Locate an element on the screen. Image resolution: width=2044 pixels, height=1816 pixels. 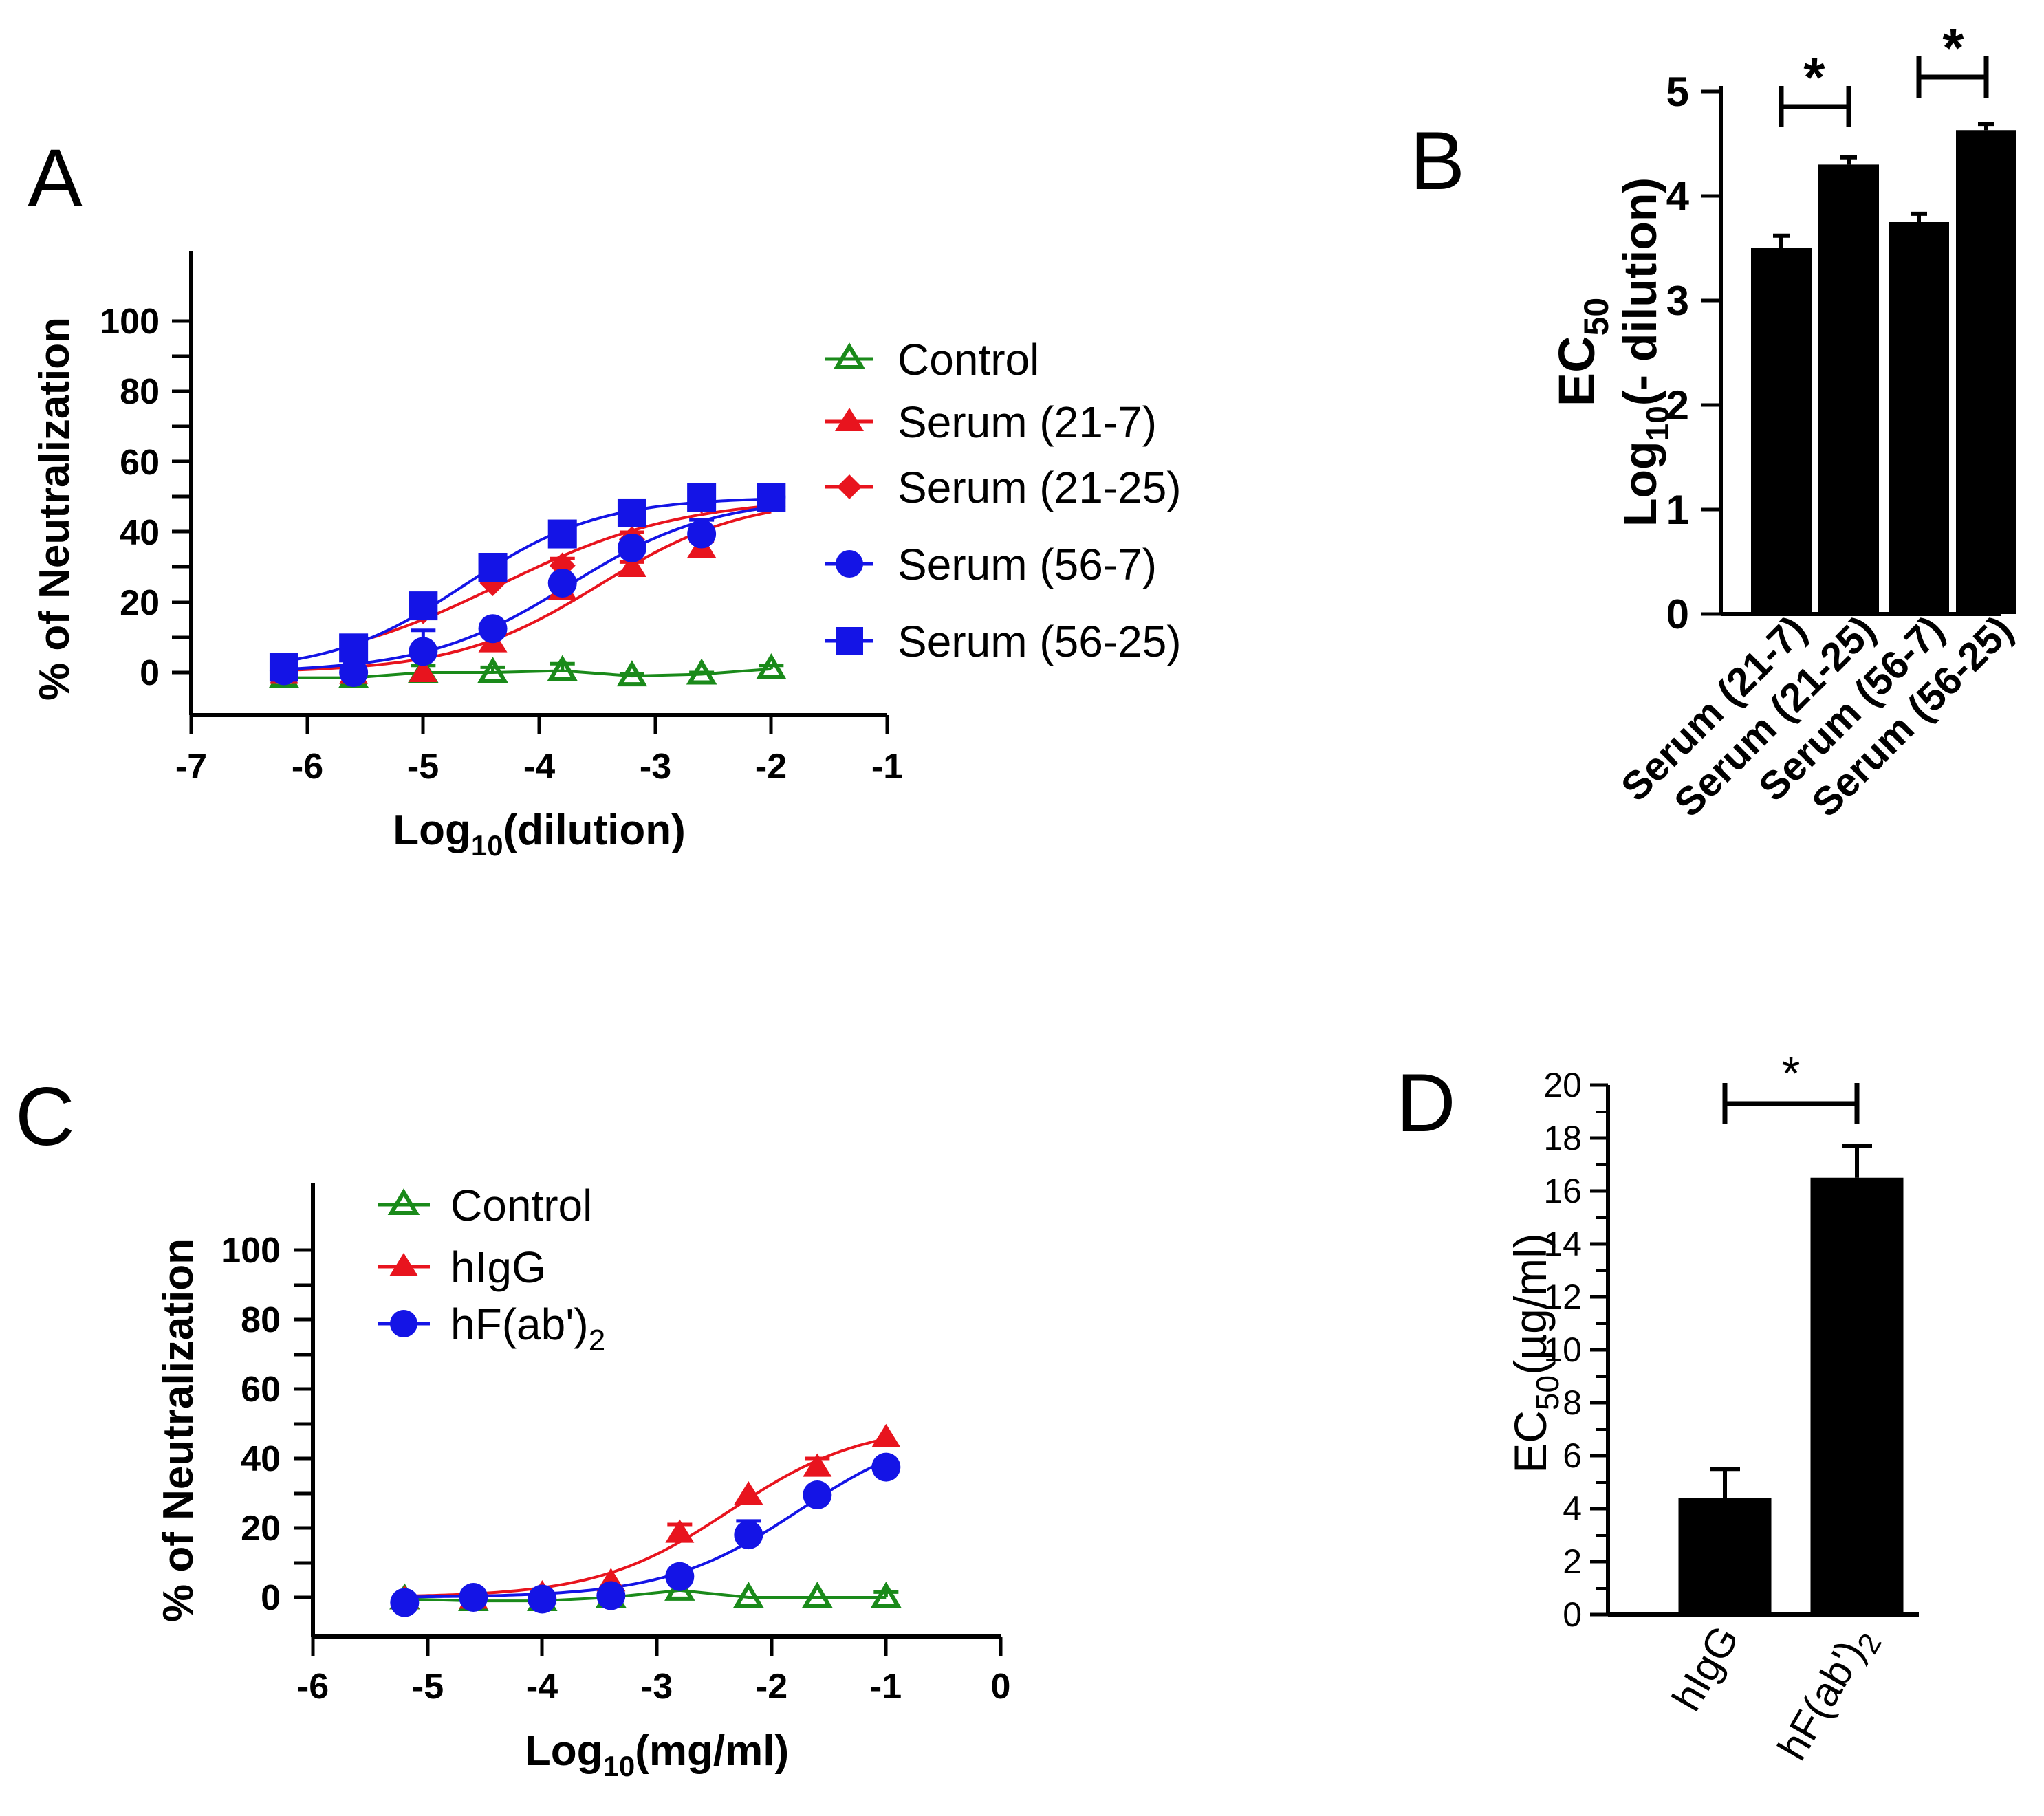
panel-c-x-tick-label: -3 is located at coordinates (657, 1687).